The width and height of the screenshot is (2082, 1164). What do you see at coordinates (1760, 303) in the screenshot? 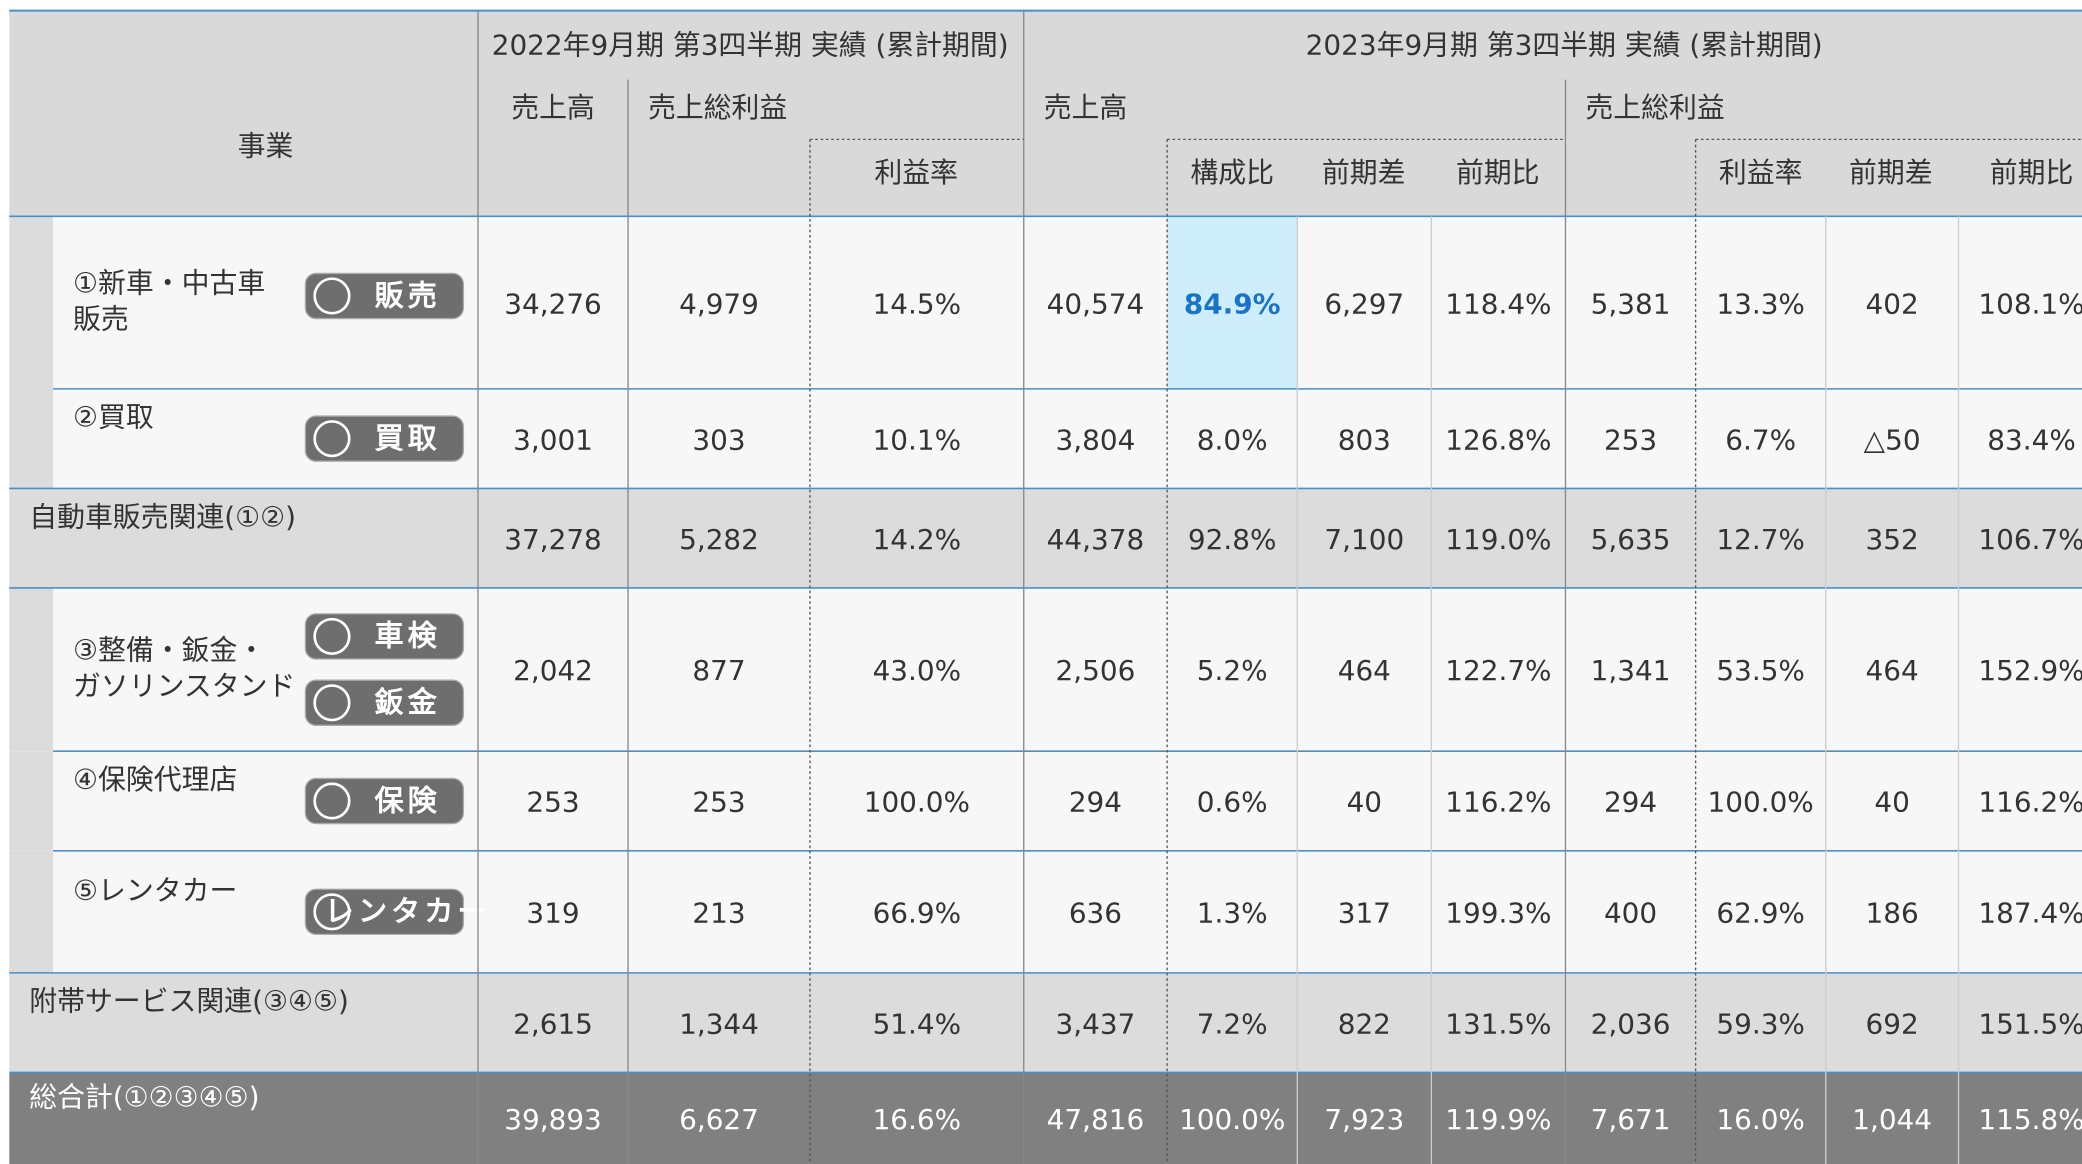
I see `cell: 13.3%` at bounding box center [1760, 303].